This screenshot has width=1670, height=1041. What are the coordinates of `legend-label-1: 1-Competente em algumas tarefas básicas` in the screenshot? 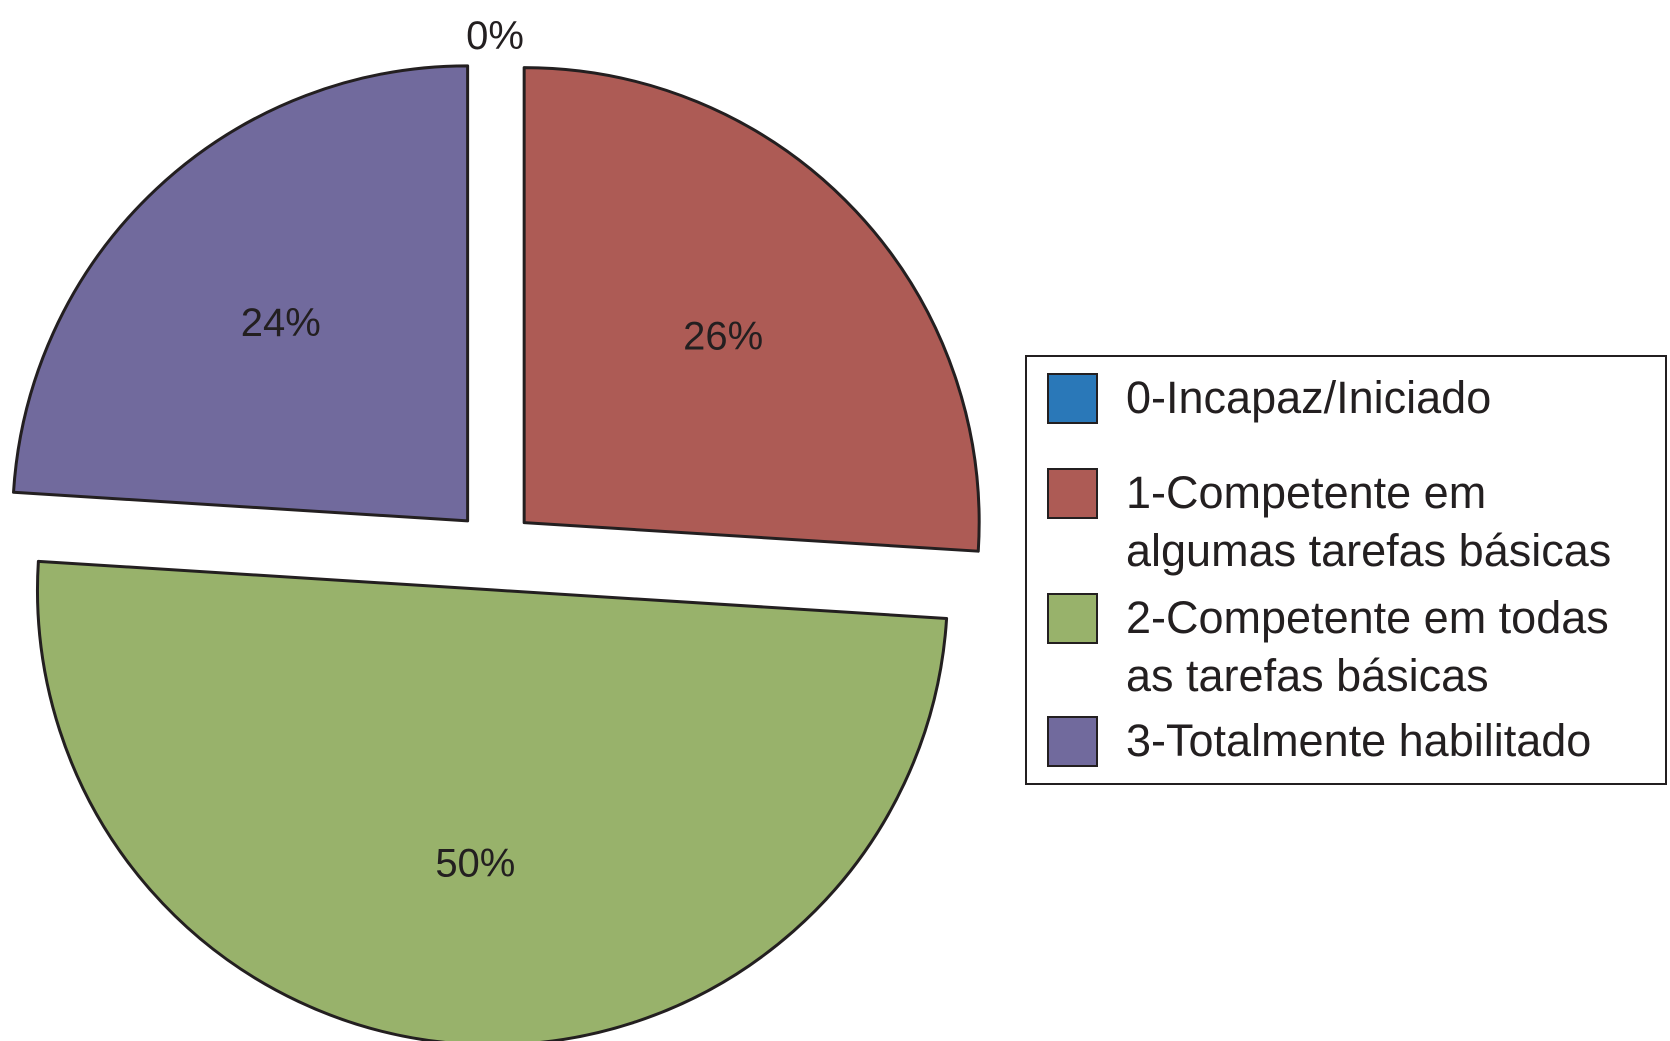 It's located at (1369, 521).